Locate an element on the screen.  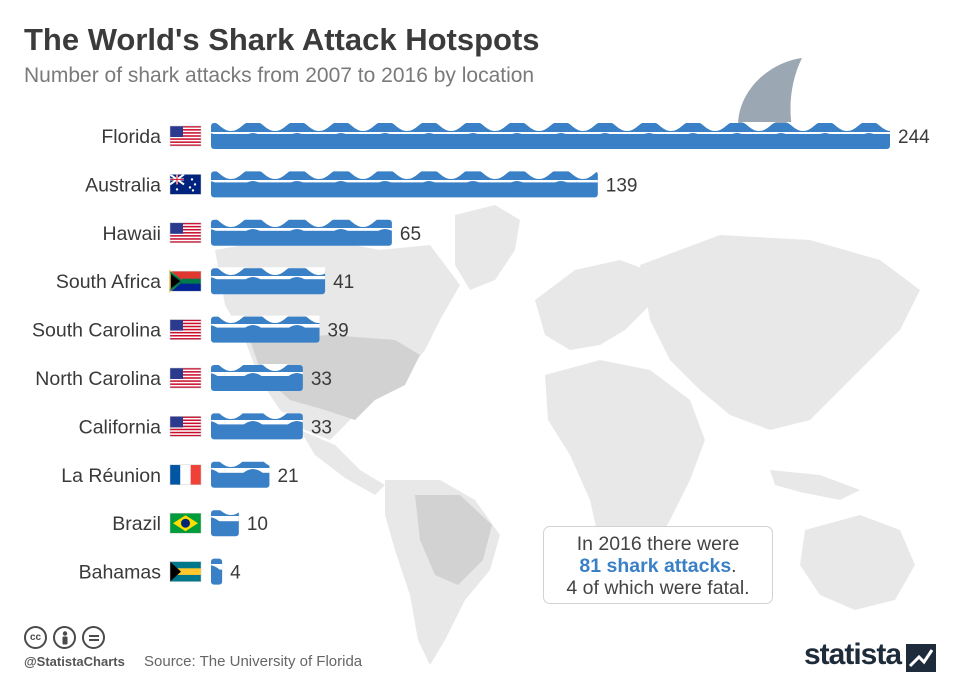
source-note: Source: The University of Florida is located at coordinates (253, 661).